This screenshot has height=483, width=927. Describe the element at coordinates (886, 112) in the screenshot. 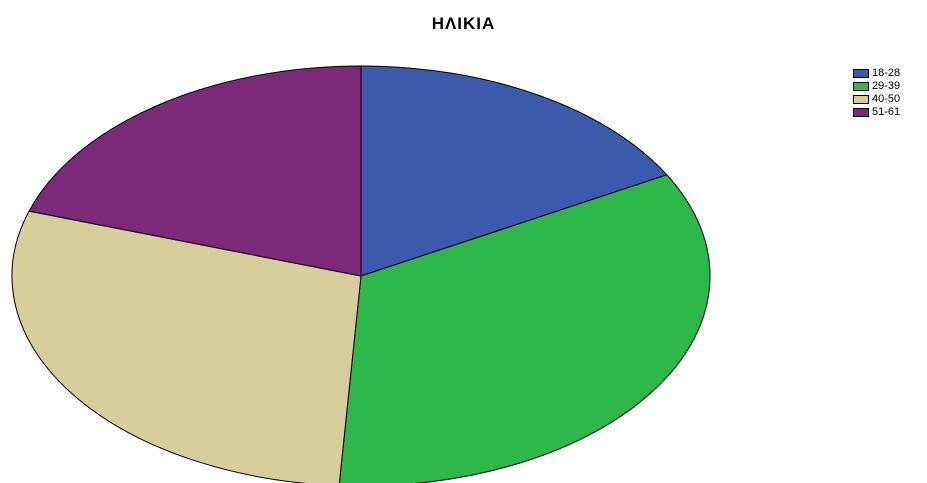

I see `legend-label: 51-61` at that location.